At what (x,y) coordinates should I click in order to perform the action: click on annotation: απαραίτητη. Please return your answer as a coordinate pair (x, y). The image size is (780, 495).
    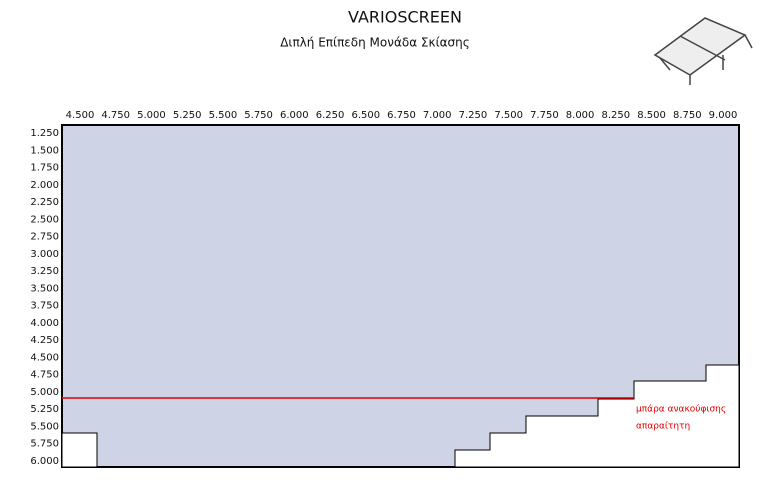
    Looking at the image, I should click on (663, 427).